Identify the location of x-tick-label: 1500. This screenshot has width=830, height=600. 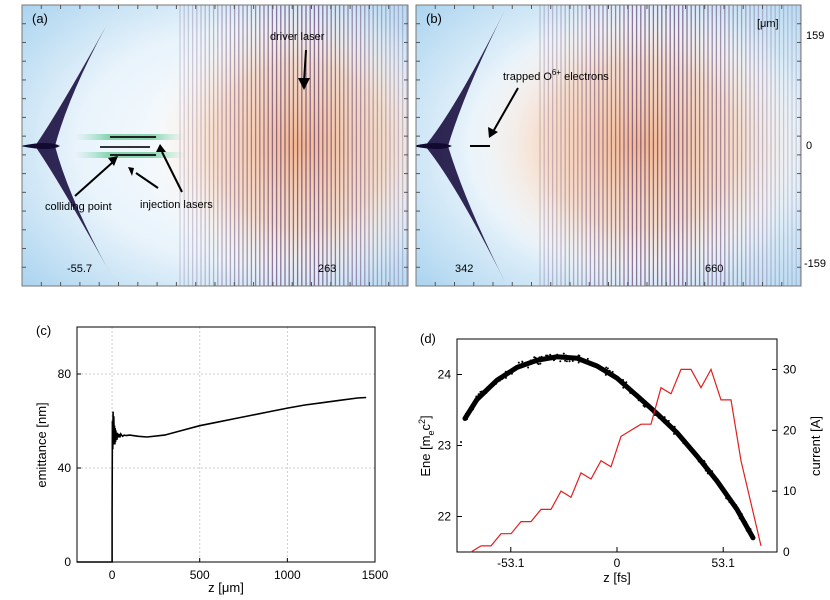
(375, 575).